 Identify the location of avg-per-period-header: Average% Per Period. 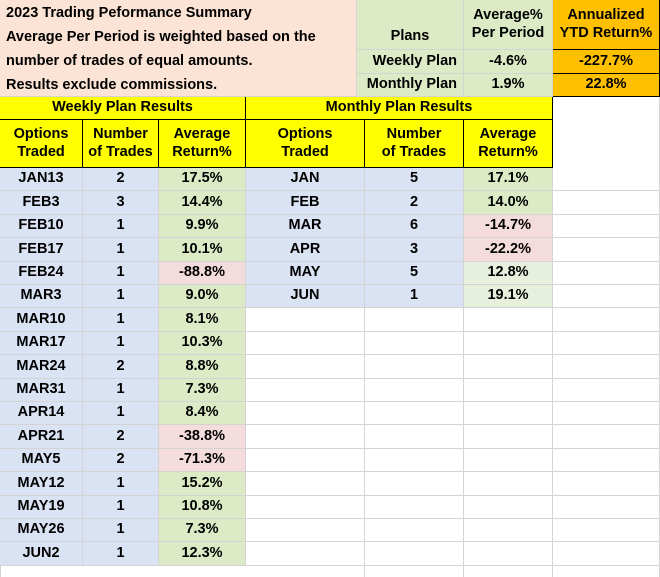
(508, 25).